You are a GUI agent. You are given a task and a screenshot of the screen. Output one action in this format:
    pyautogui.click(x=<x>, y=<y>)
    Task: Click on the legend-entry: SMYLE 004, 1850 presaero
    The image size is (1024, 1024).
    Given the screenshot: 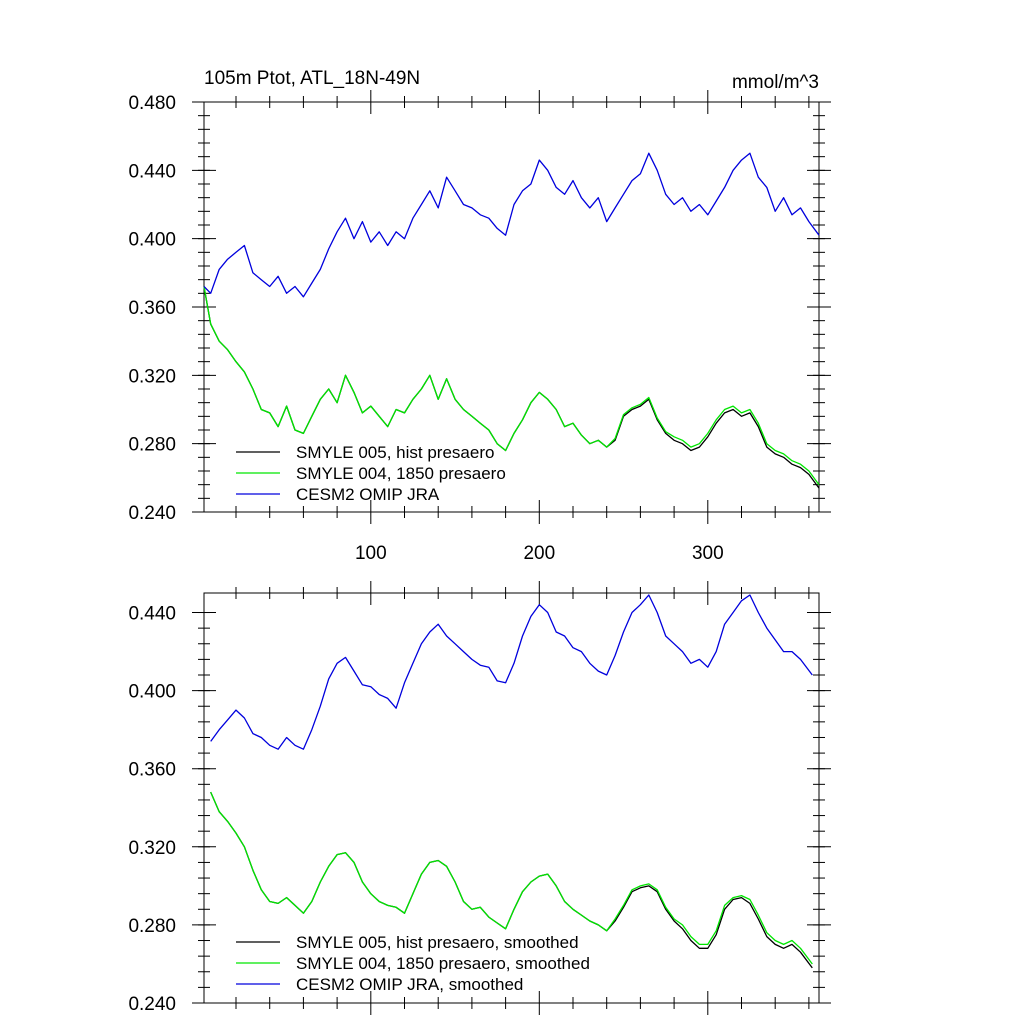 What is the action you would take?
    pyautogui.click(x=401, y=473)
    